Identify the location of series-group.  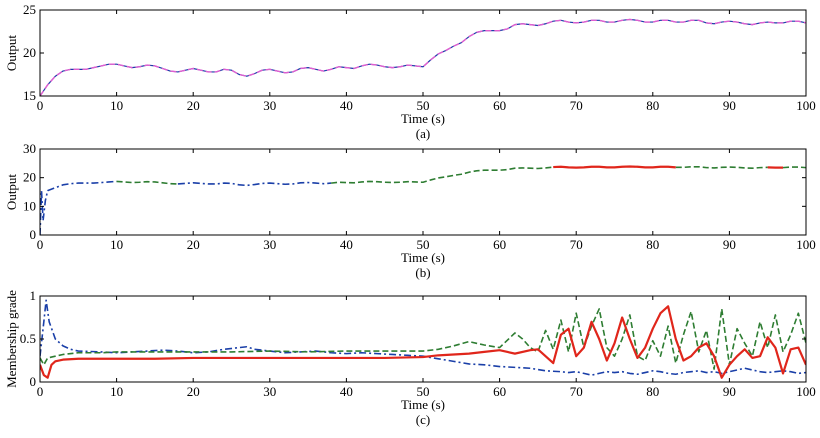
(423, 200).